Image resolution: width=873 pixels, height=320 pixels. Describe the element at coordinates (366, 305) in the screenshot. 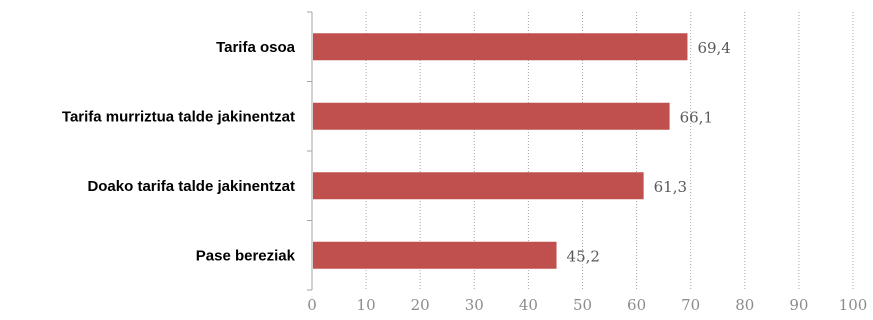

I see `x-tick-label: 10` at that location.